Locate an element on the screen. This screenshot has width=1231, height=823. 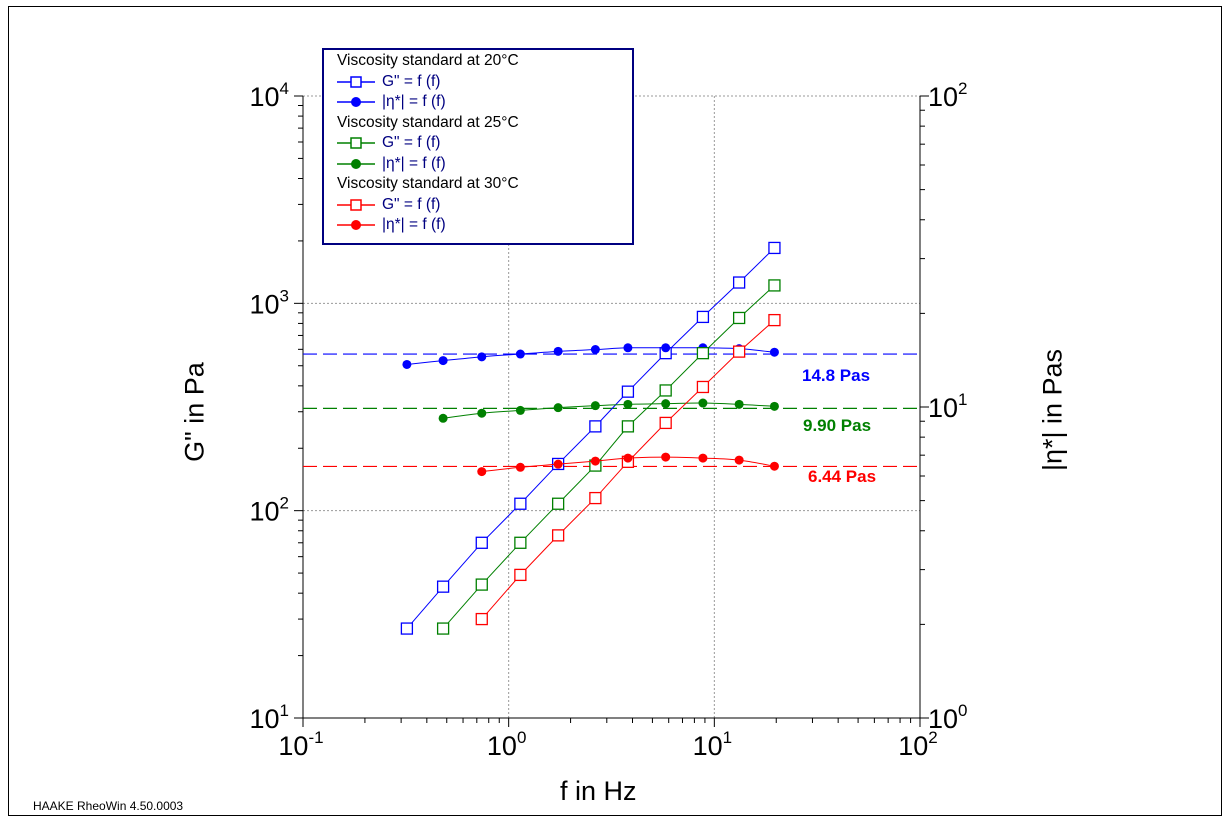
y-axis-right-title: |η*| in Pas is located at coordinates (1052, 410).